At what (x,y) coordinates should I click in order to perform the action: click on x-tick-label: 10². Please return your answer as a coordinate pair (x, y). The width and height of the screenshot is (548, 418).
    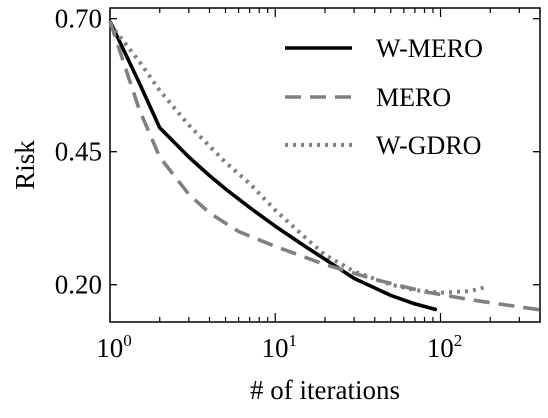
    Looking at the image, I should click on (445, 347).